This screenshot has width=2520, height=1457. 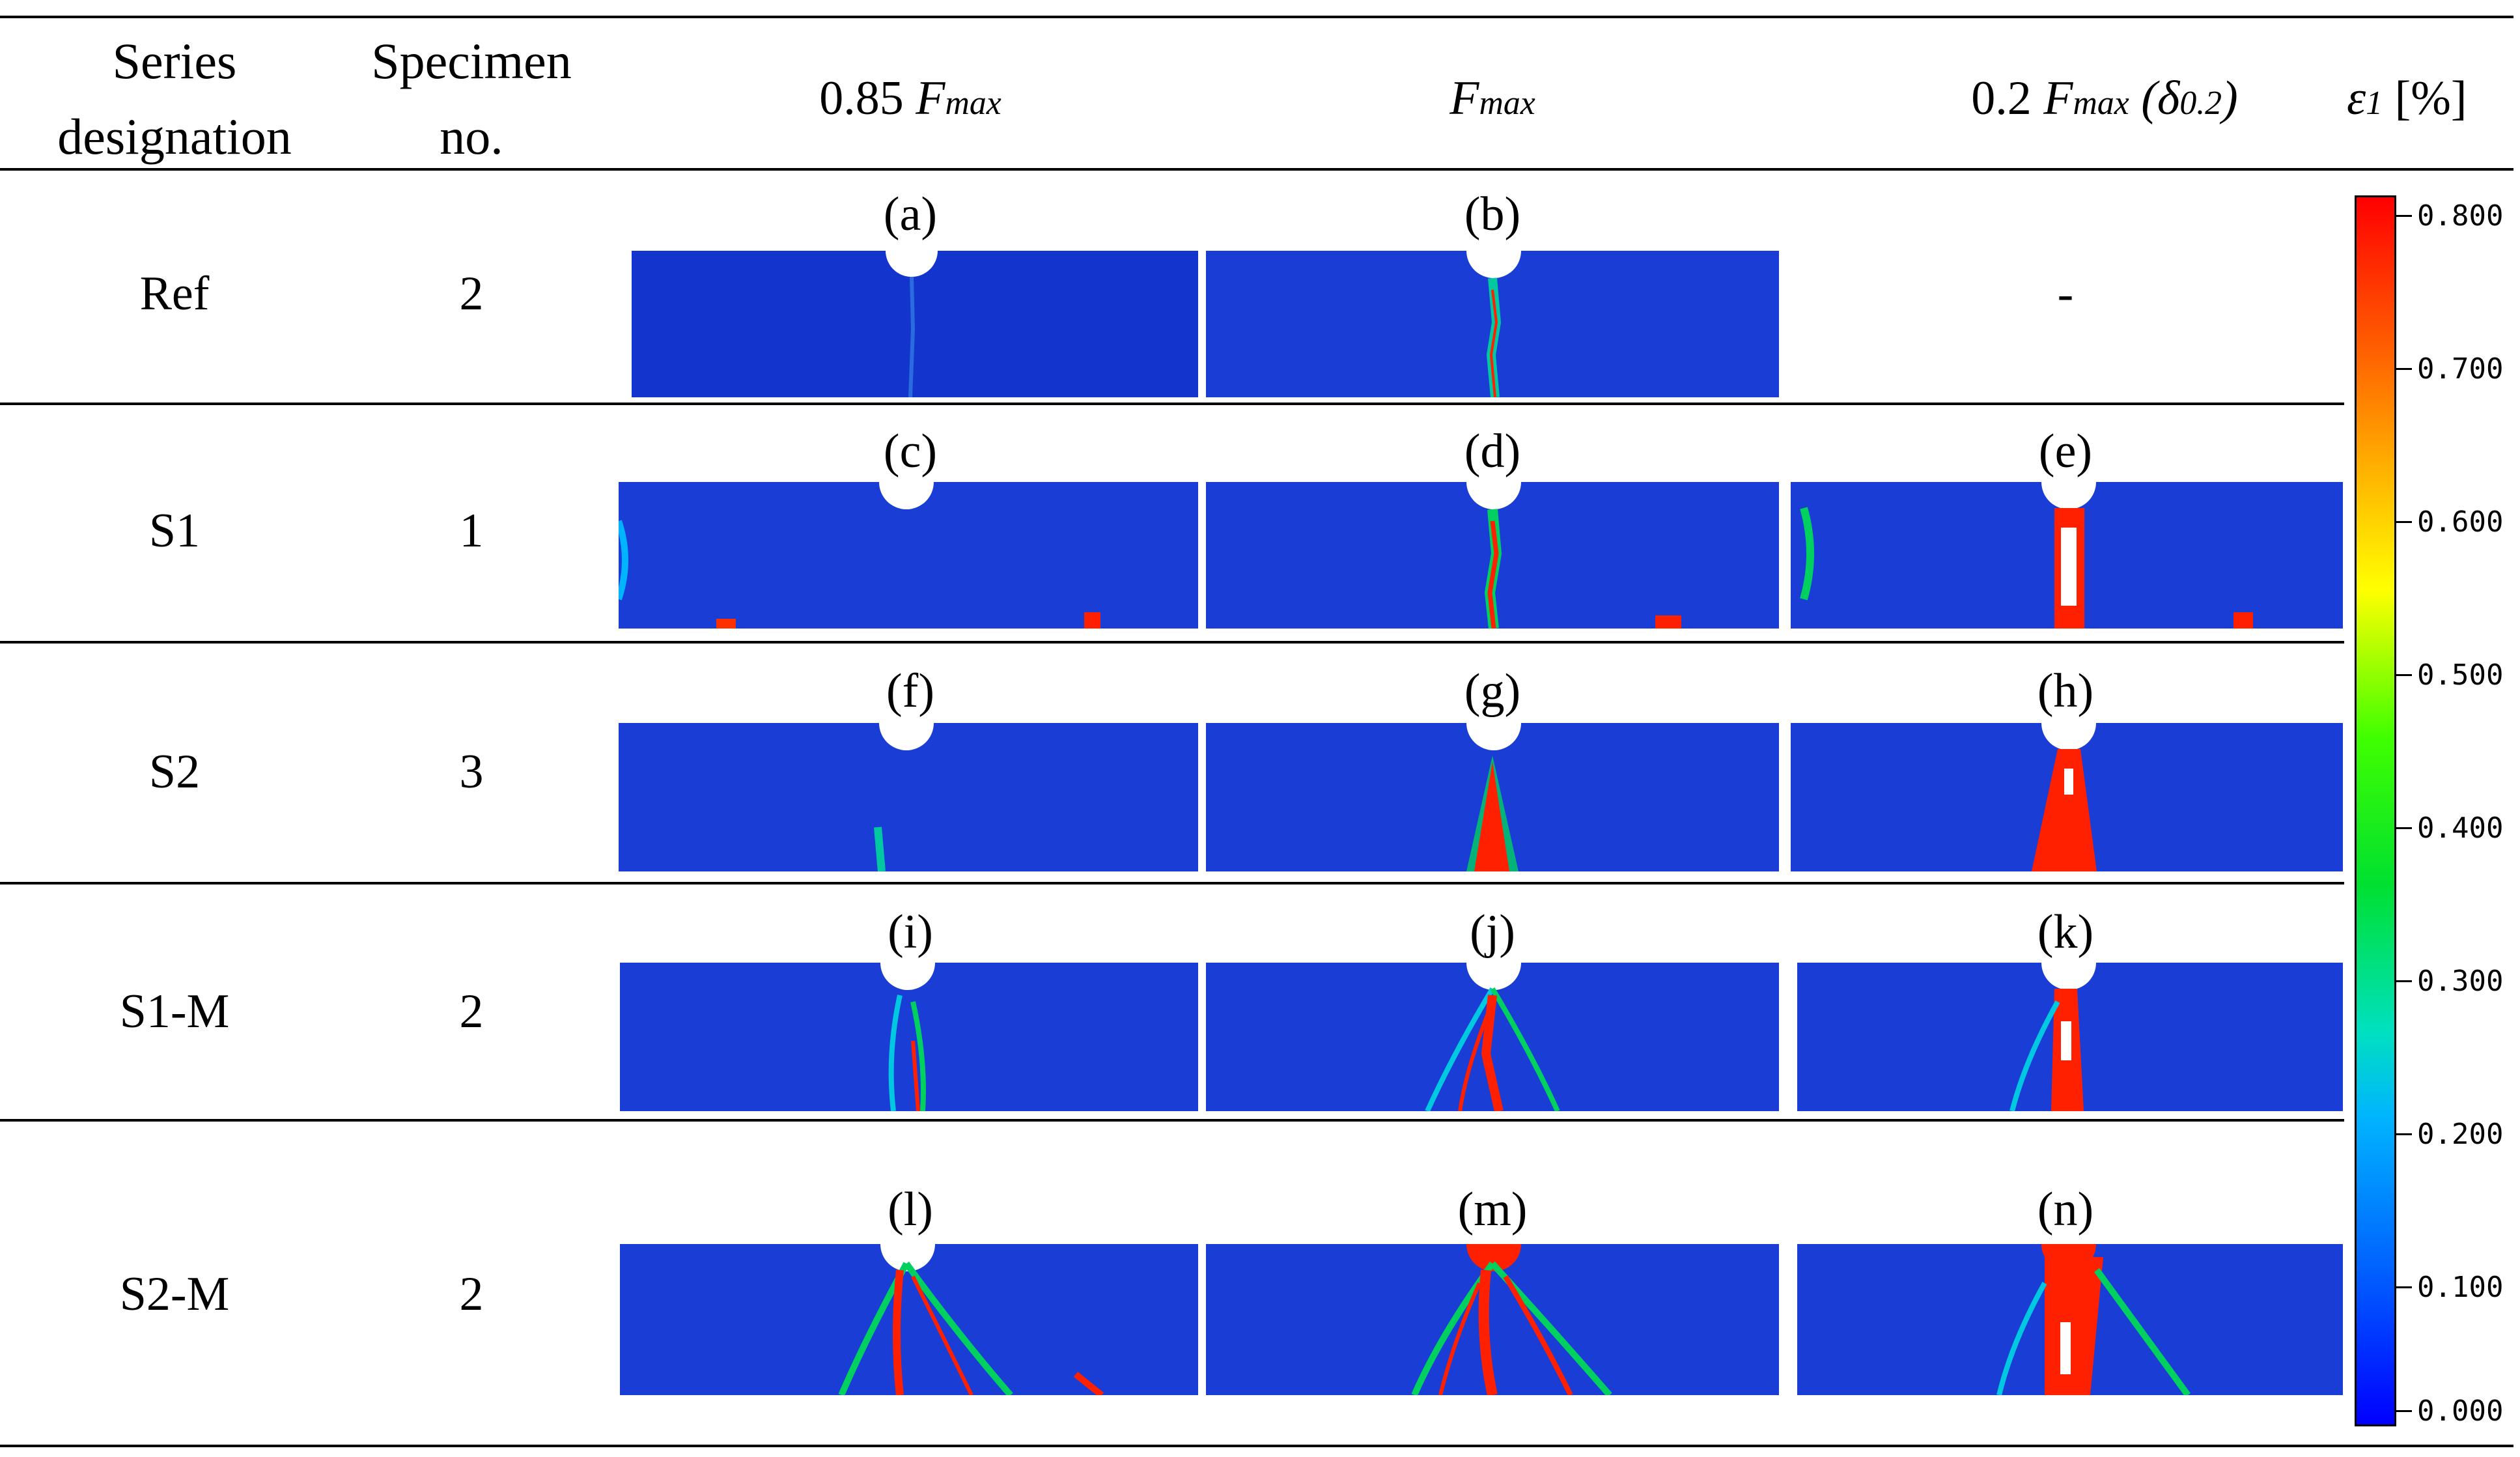 I want to click on header-col3-paren-open: (δ, so click(x=2155, y=98).